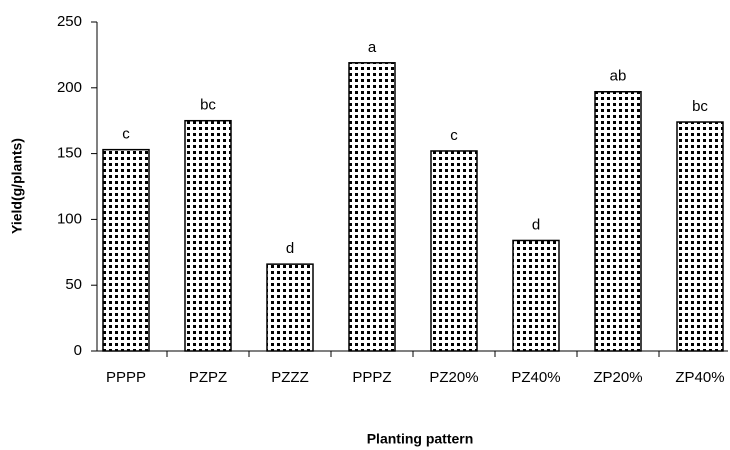 The width and height of the screenshot is (730, 450). Describe the element at coordinates (208, 377) in the screenshot. I see `x-tick-label: PZPZ` at that location.